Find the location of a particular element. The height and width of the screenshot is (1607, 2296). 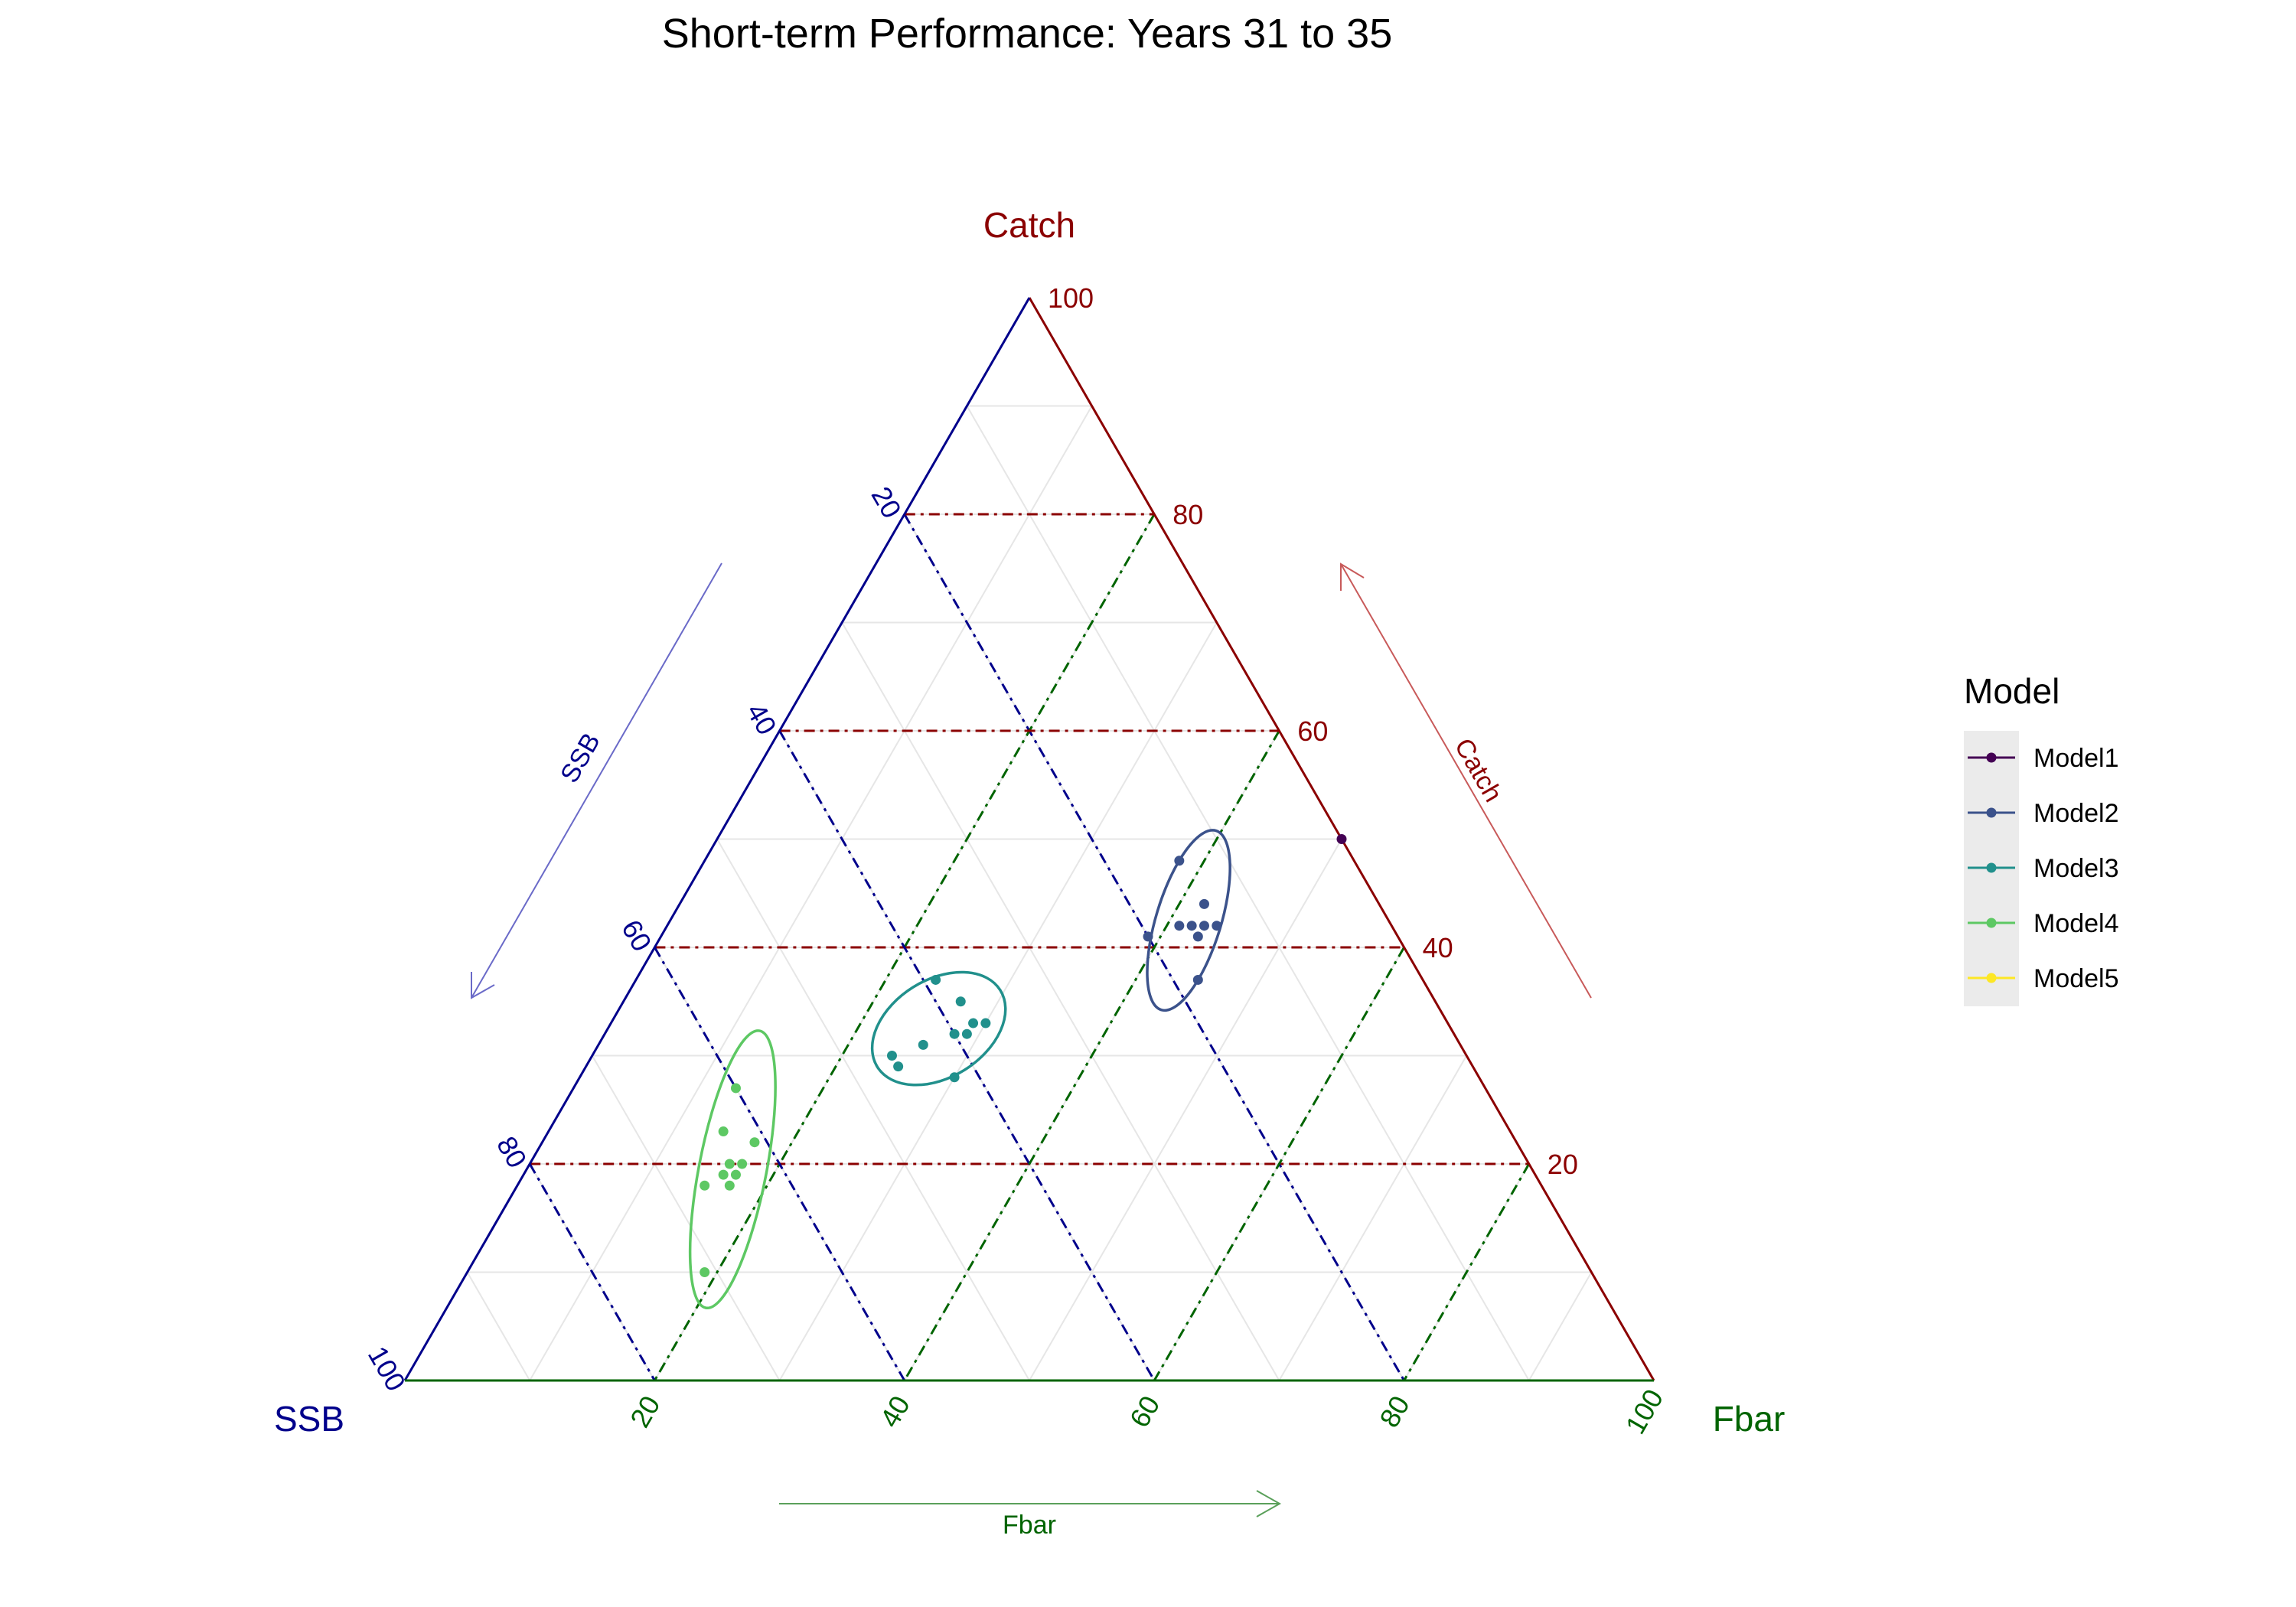

model2-legend-marker is located at coordinates (1991, 812).